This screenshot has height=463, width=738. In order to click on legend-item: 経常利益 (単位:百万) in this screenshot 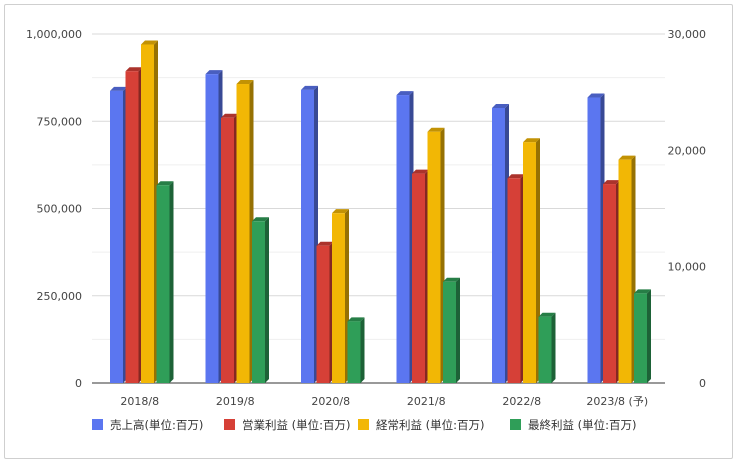, I will do `click(421, 425)`.